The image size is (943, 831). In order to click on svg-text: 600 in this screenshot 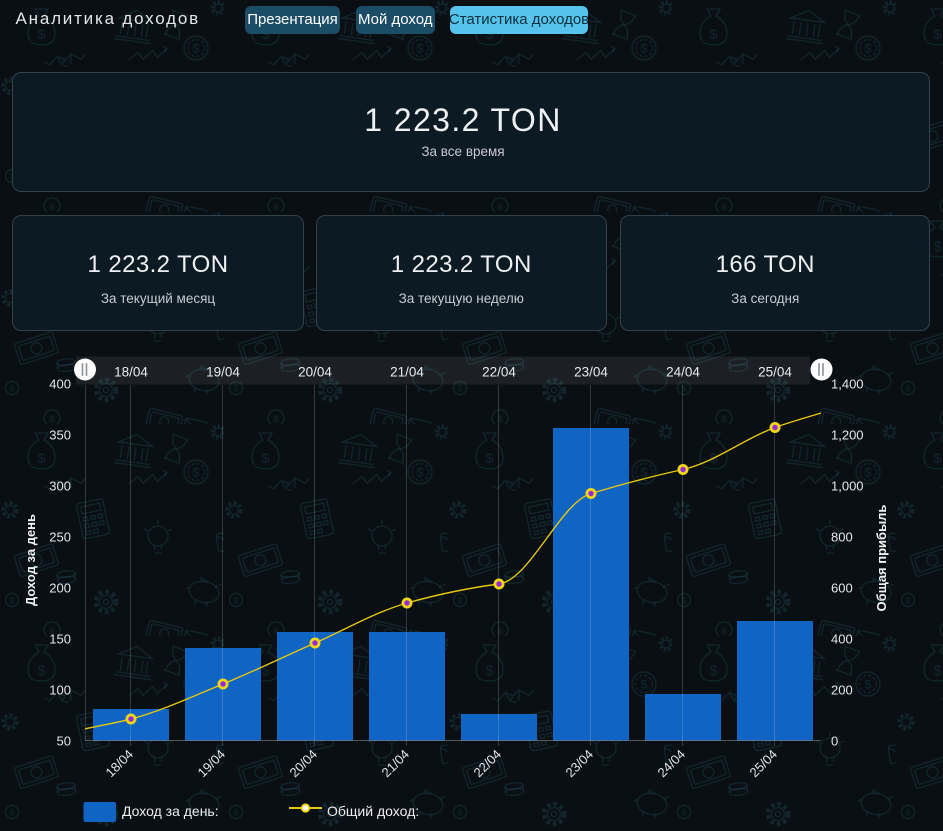, I will do `click(842, 588)`.